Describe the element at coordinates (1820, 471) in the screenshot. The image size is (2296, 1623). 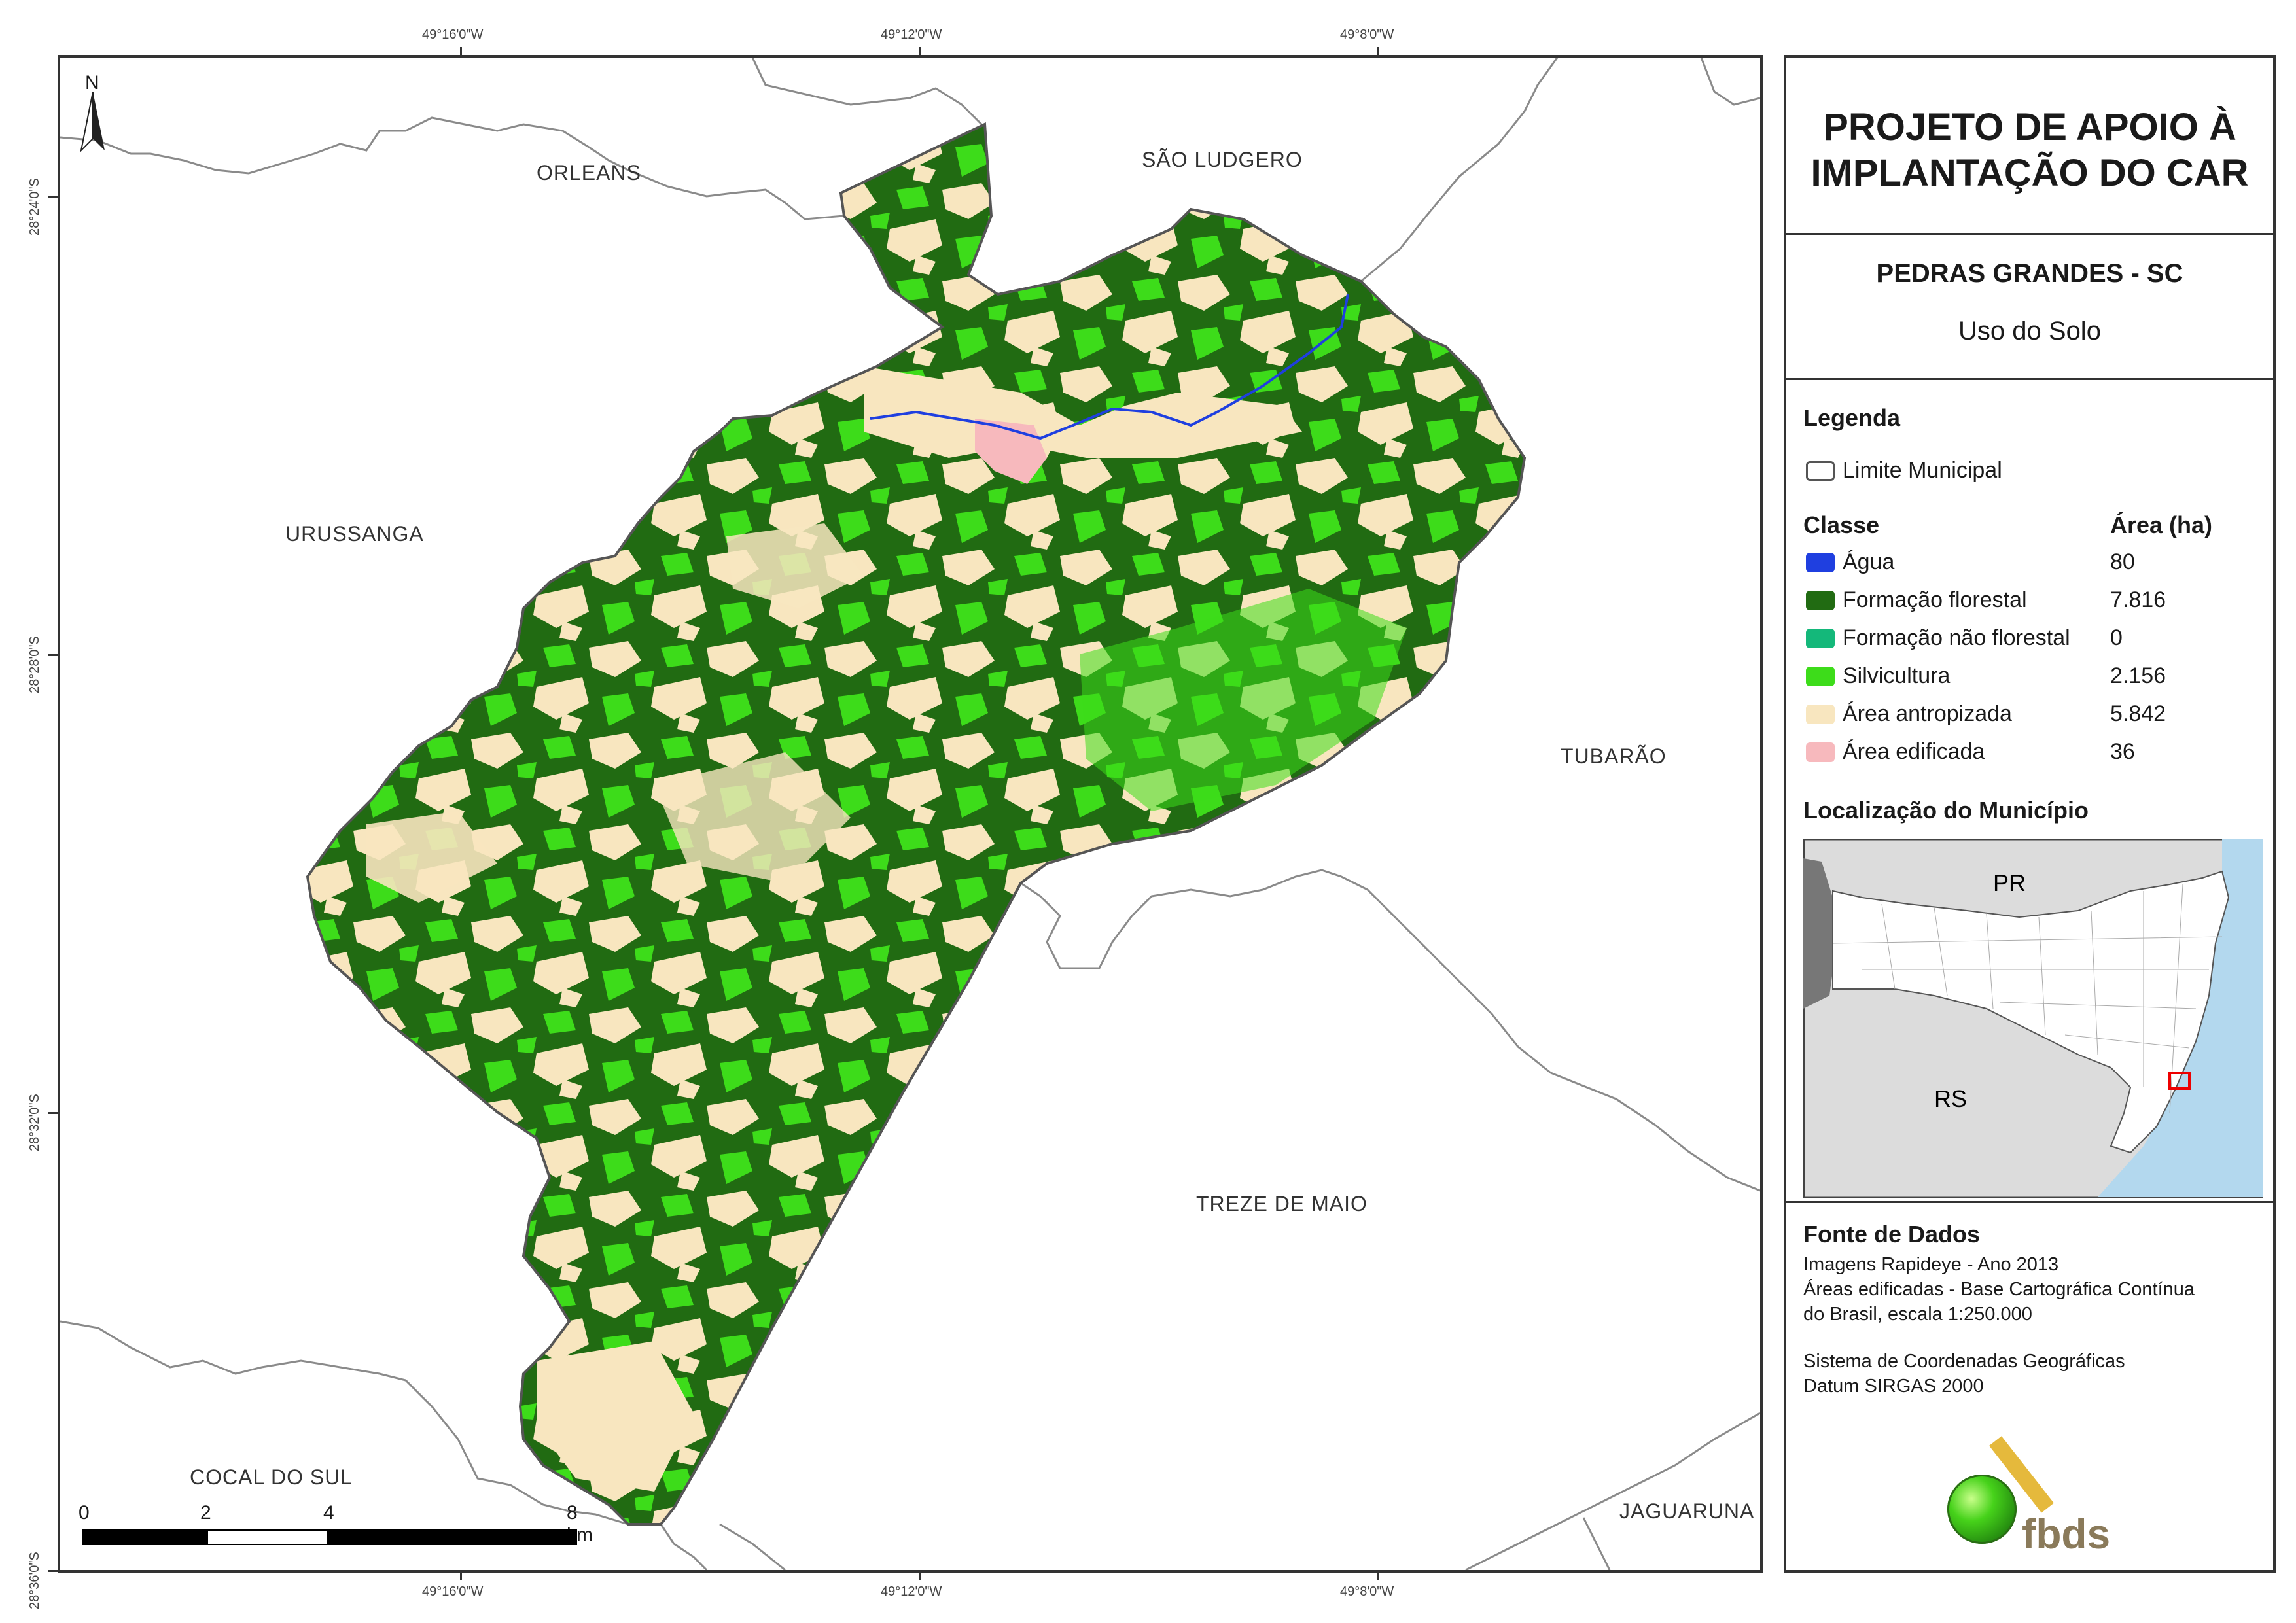
I see `limit-swatch` at that location.